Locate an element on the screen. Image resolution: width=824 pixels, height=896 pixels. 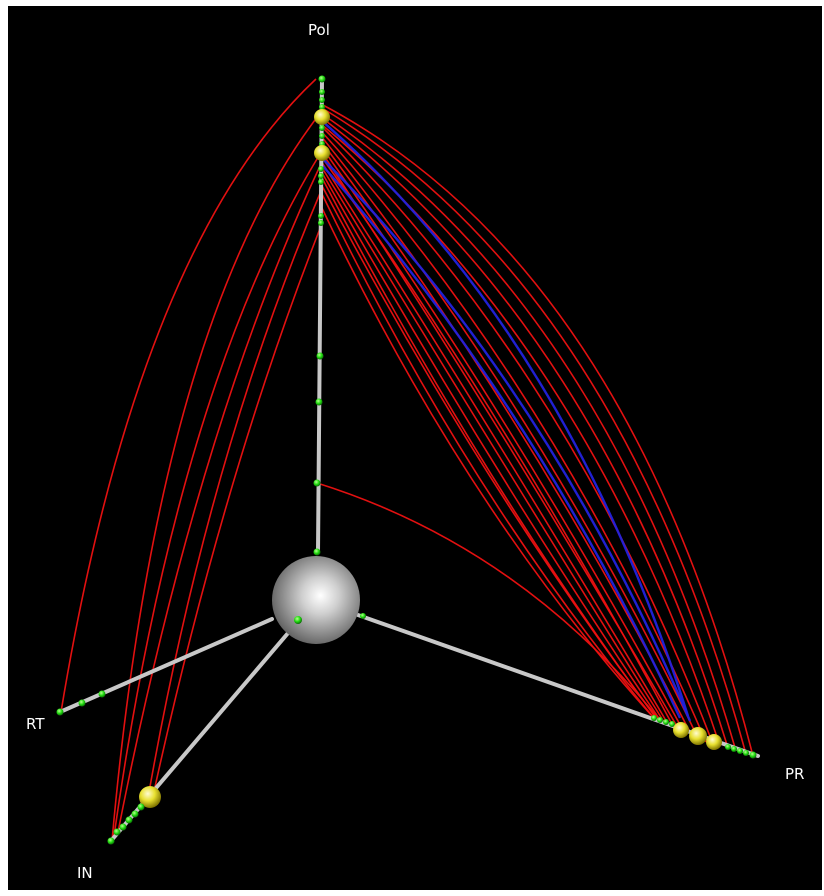
axis-label-pr: PR is located at coordinates (795, 774).